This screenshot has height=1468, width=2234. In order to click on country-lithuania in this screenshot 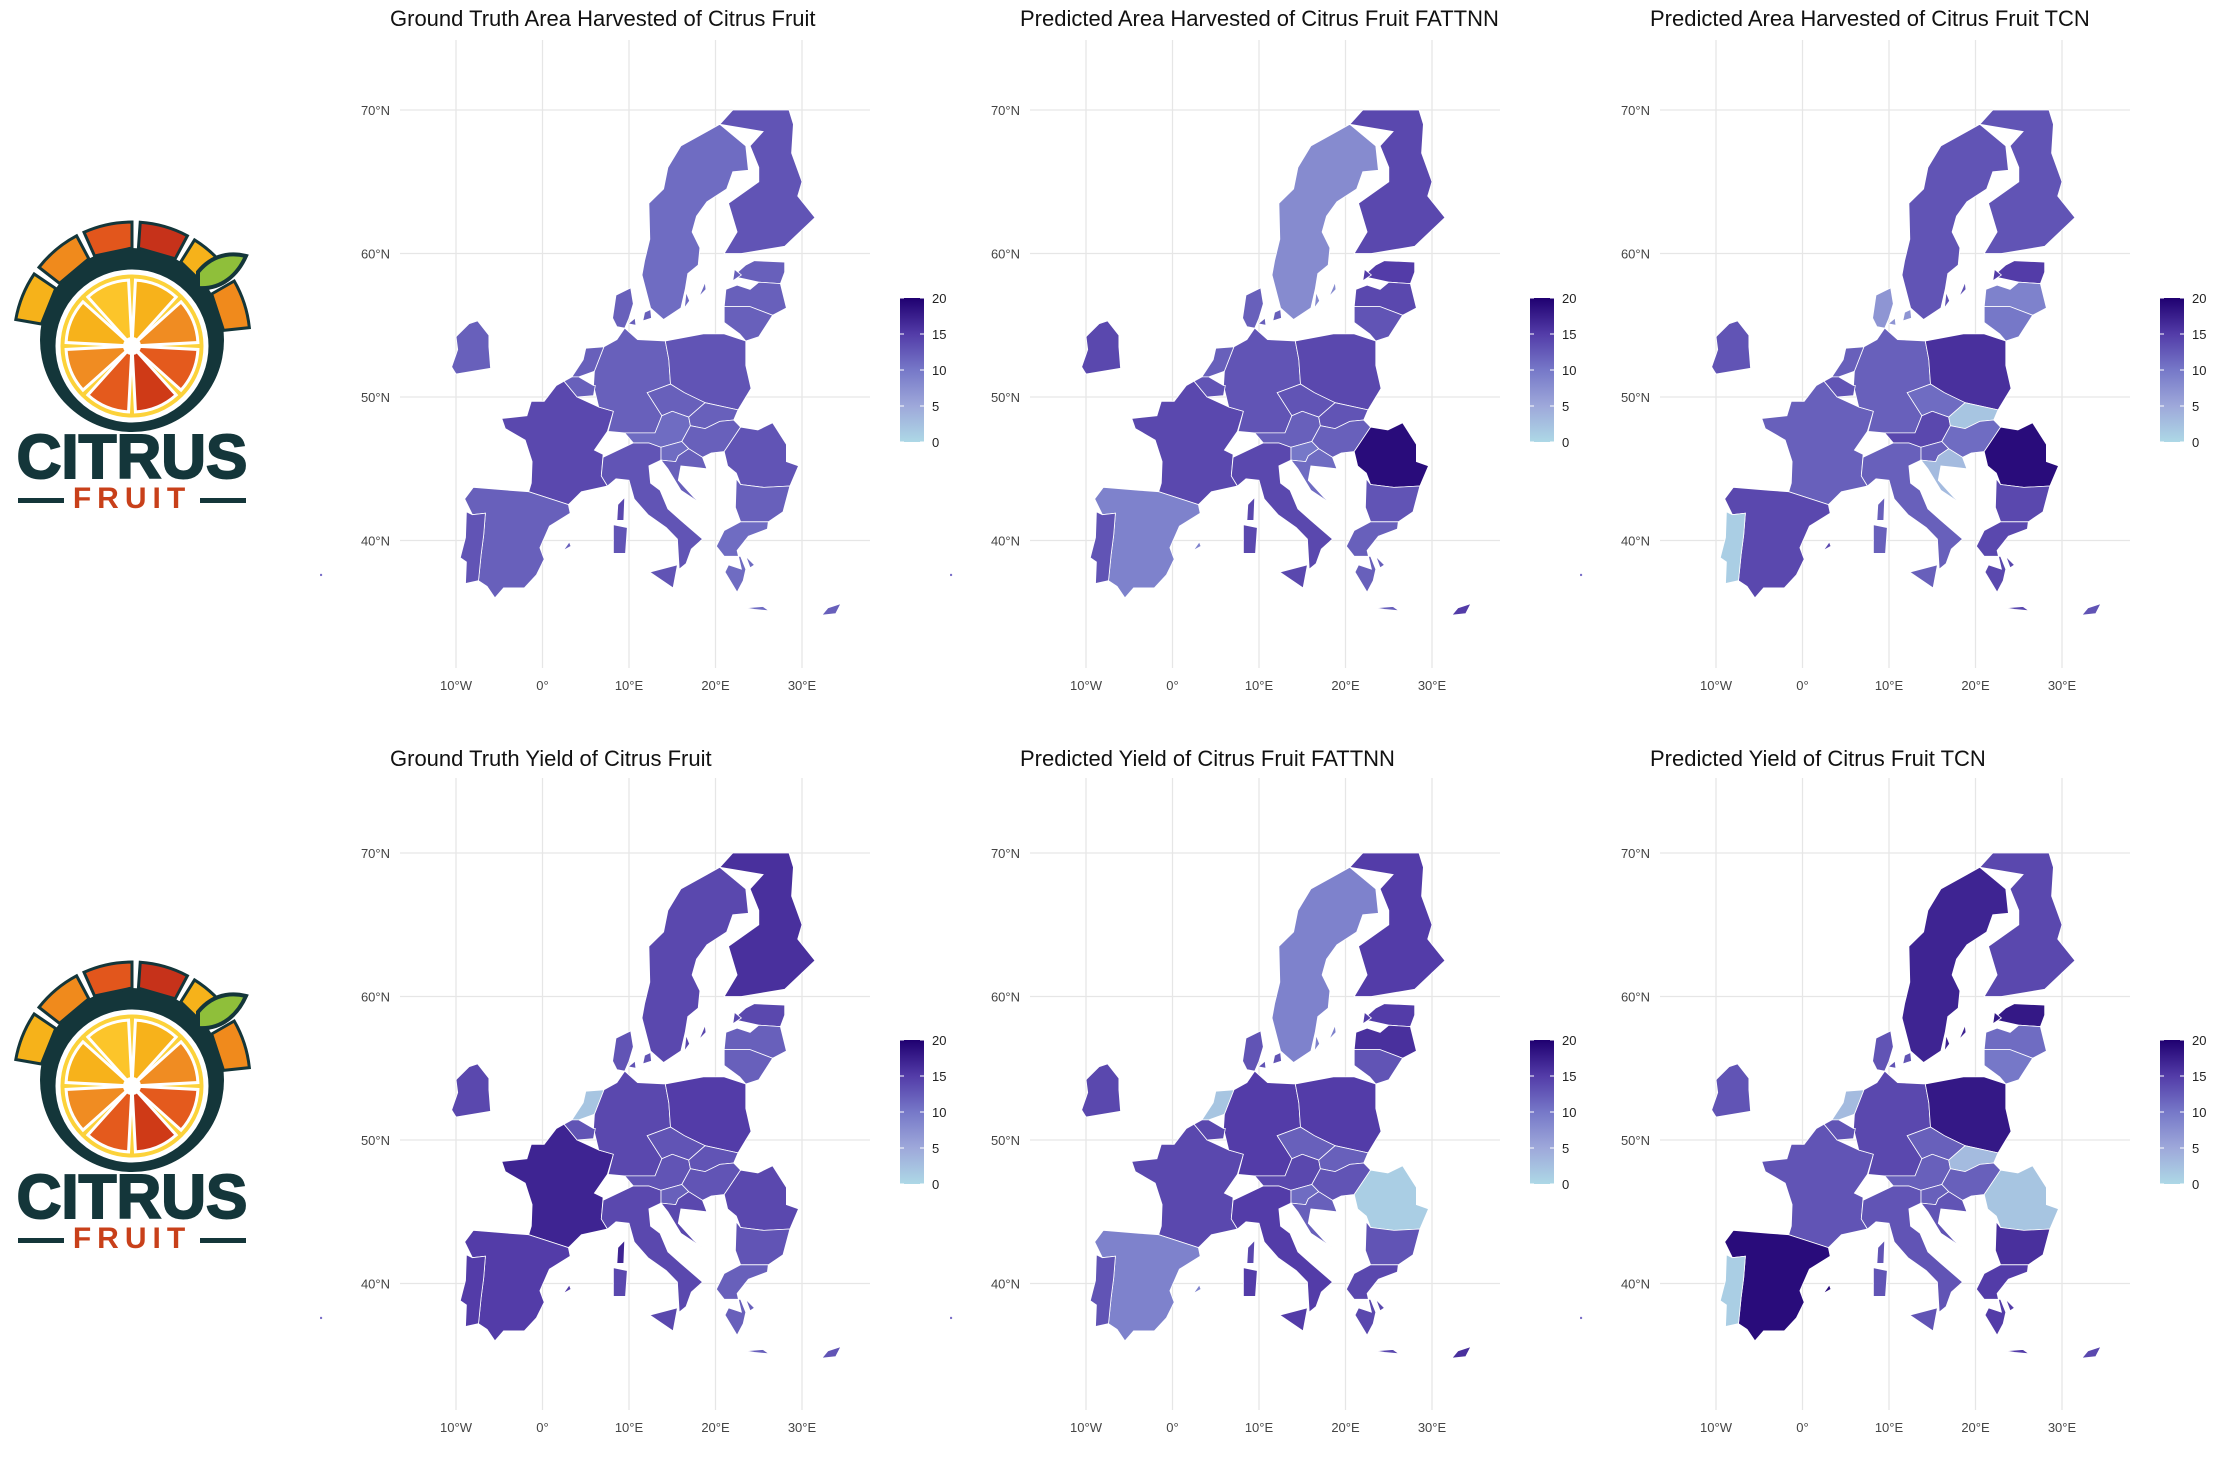, I will do `click(1378, 324)`.